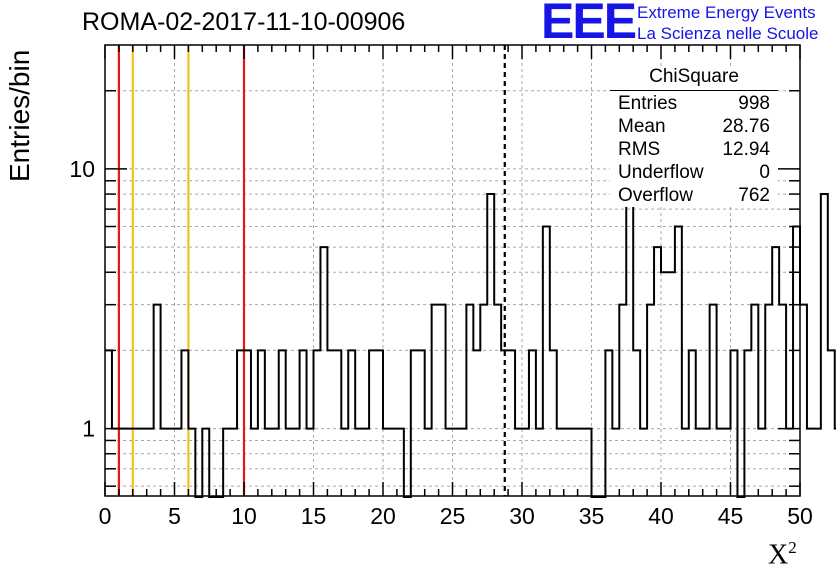  What do you see at coordinates (174, 516) in the screenshot?
I see `x-tick-label: 5` at bounding box center [174, 516].